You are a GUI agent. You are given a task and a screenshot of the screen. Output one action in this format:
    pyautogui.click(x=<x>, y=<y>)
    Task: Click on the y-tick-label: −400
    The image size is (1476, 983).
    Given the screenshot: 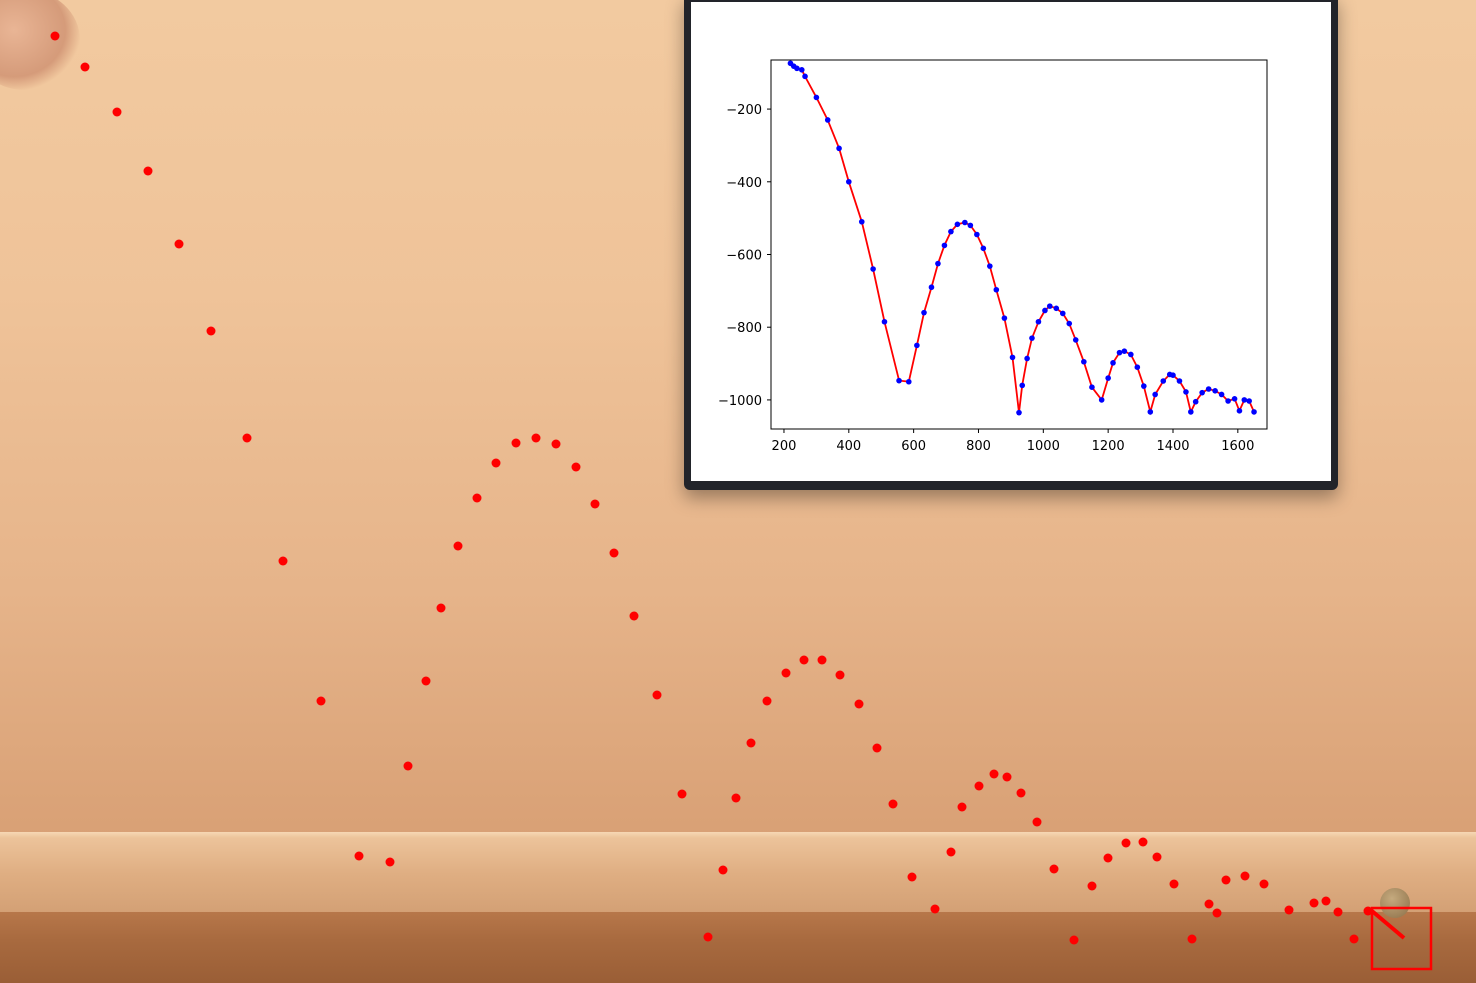 What is the action you would take?
    pyautogui.click(x=744, y=183)
    